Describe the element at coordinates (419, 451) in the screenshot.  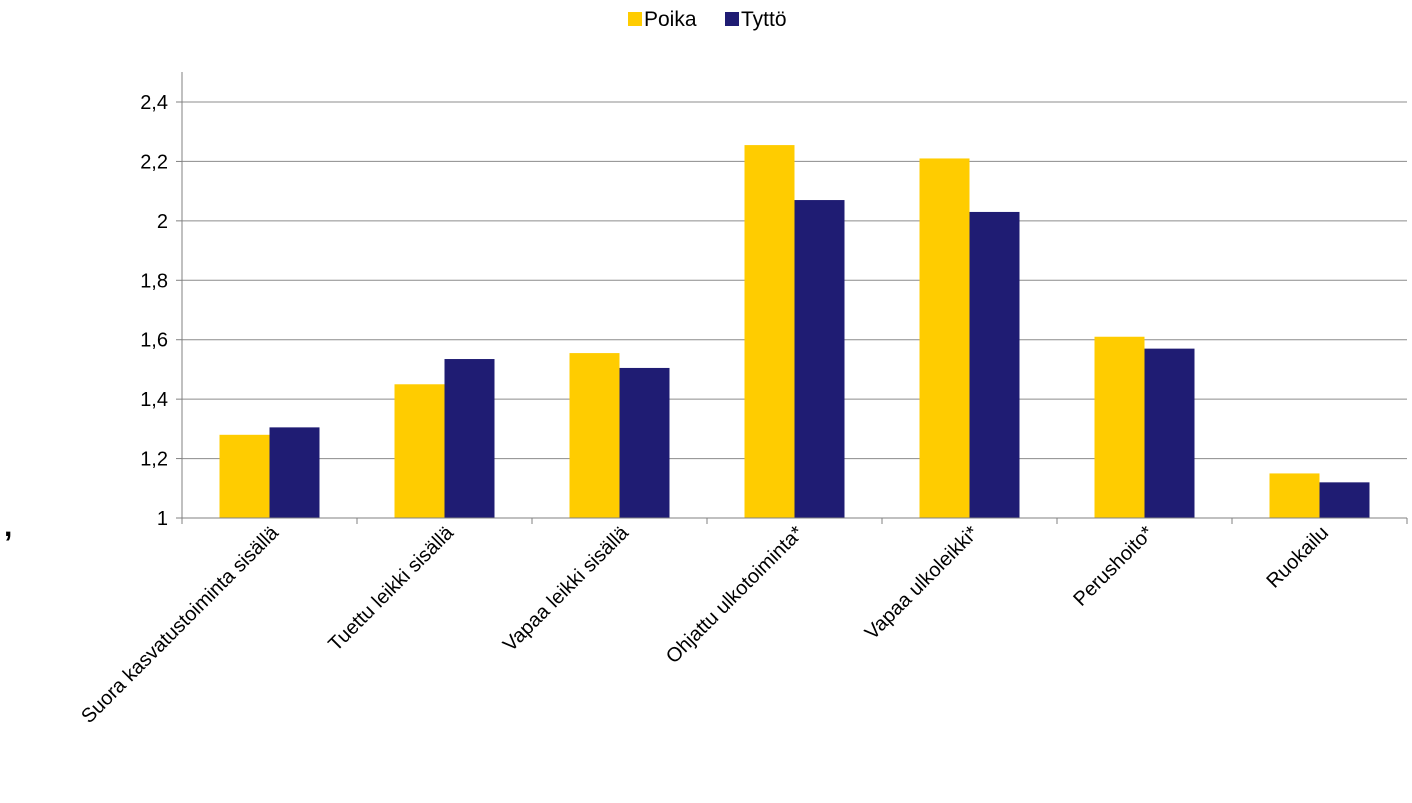
I see `bar-poika-tuettu-leikki-sisalla` at that location.